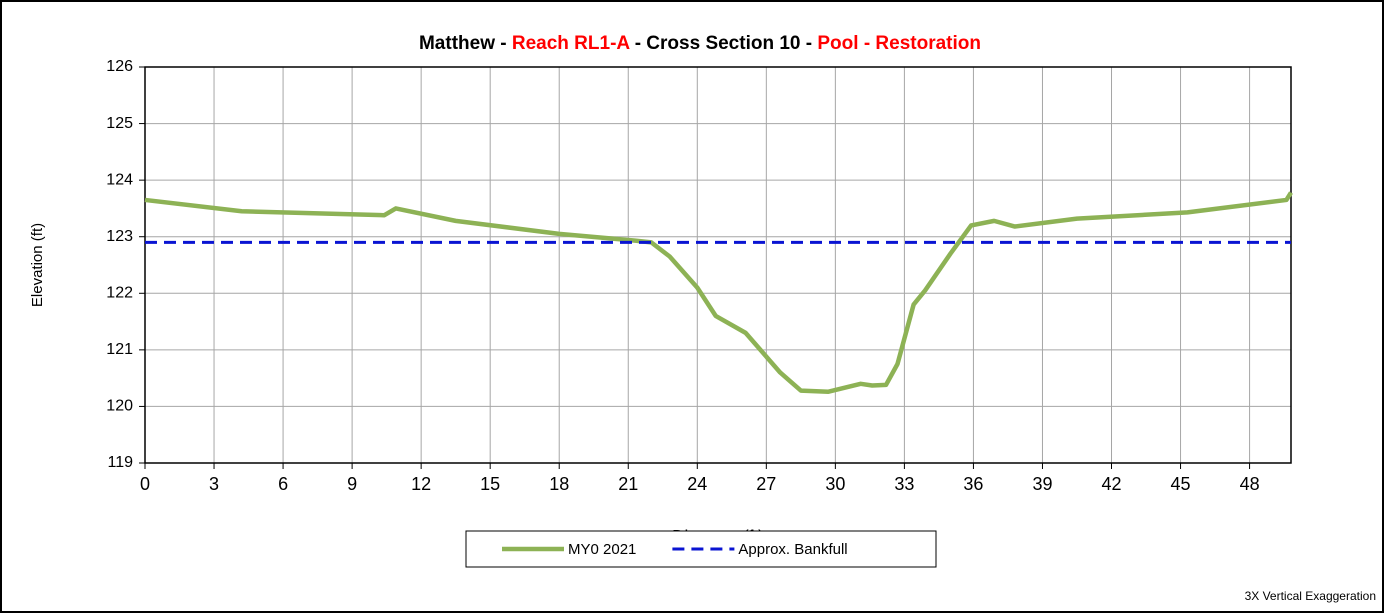 Image resolution: width=1384 pixels, height=613 pixels. Describe the element at coordinates (119, 406) in the screenshot. I see `y-tick-label: 120` at that location.